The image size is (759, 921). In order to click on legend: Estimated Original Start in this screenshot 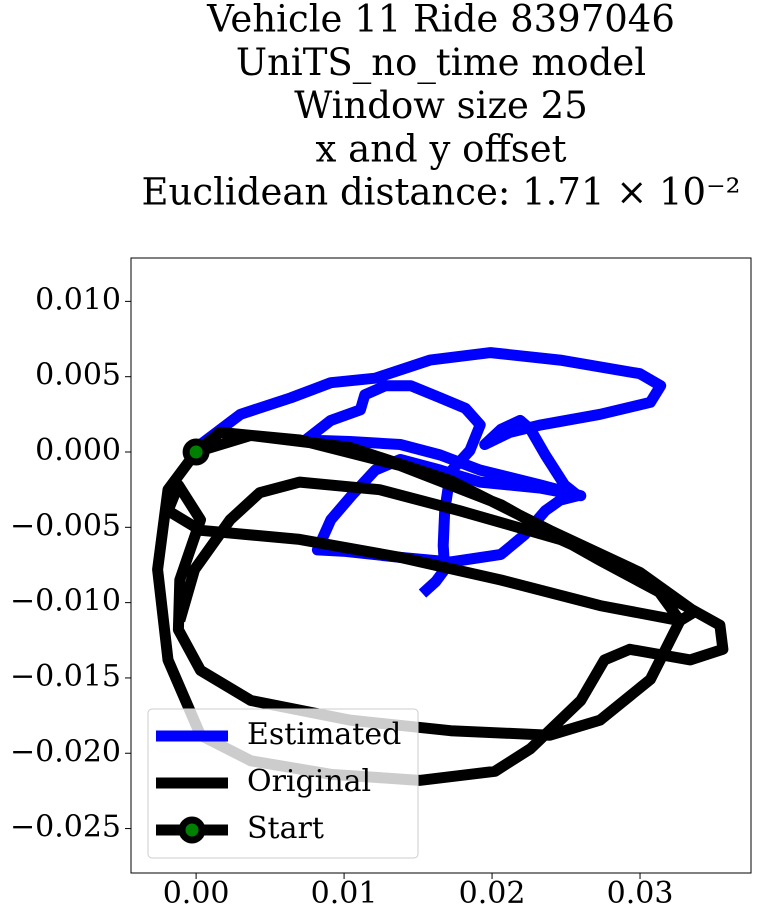, I will do `click(283, 783)`.